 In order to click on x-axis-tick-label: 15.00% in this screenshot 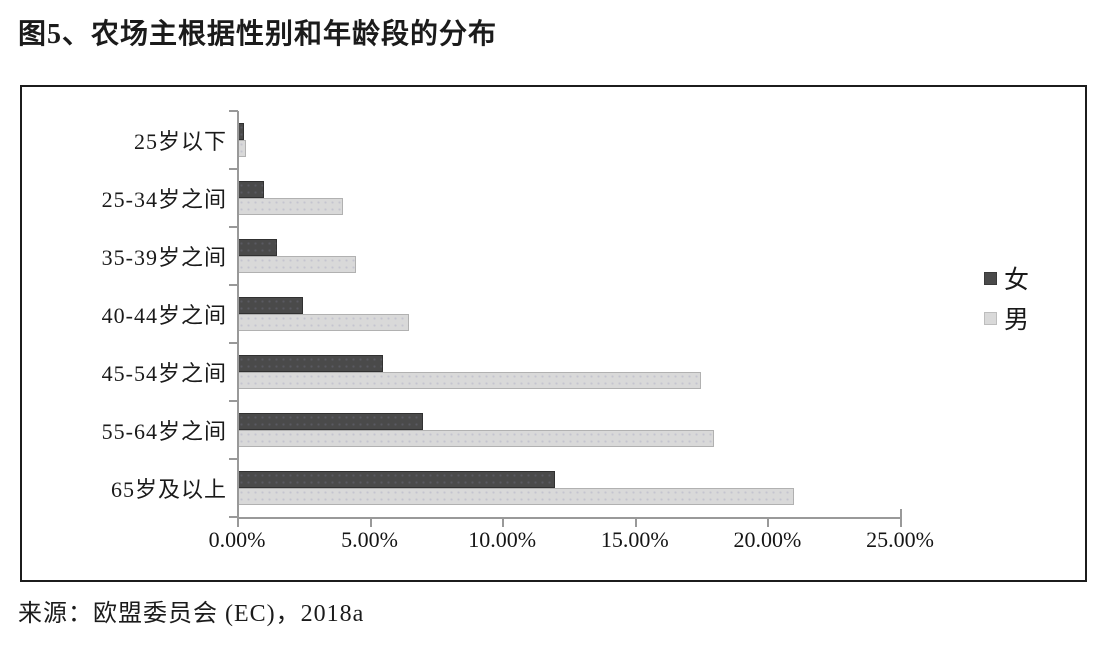, I will do `click(634, 539)`.